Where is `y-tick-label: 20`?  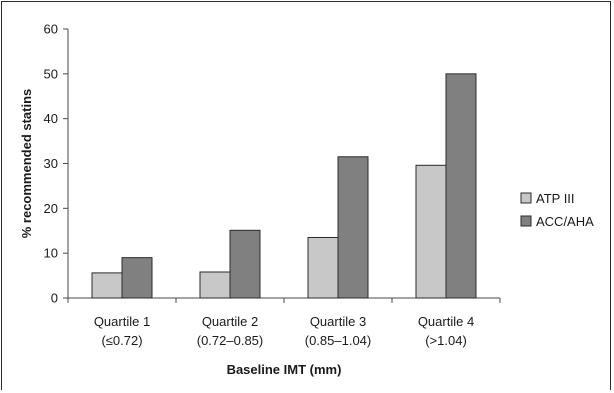 y-tick-label: 20 is located at coordinates (51, 208).